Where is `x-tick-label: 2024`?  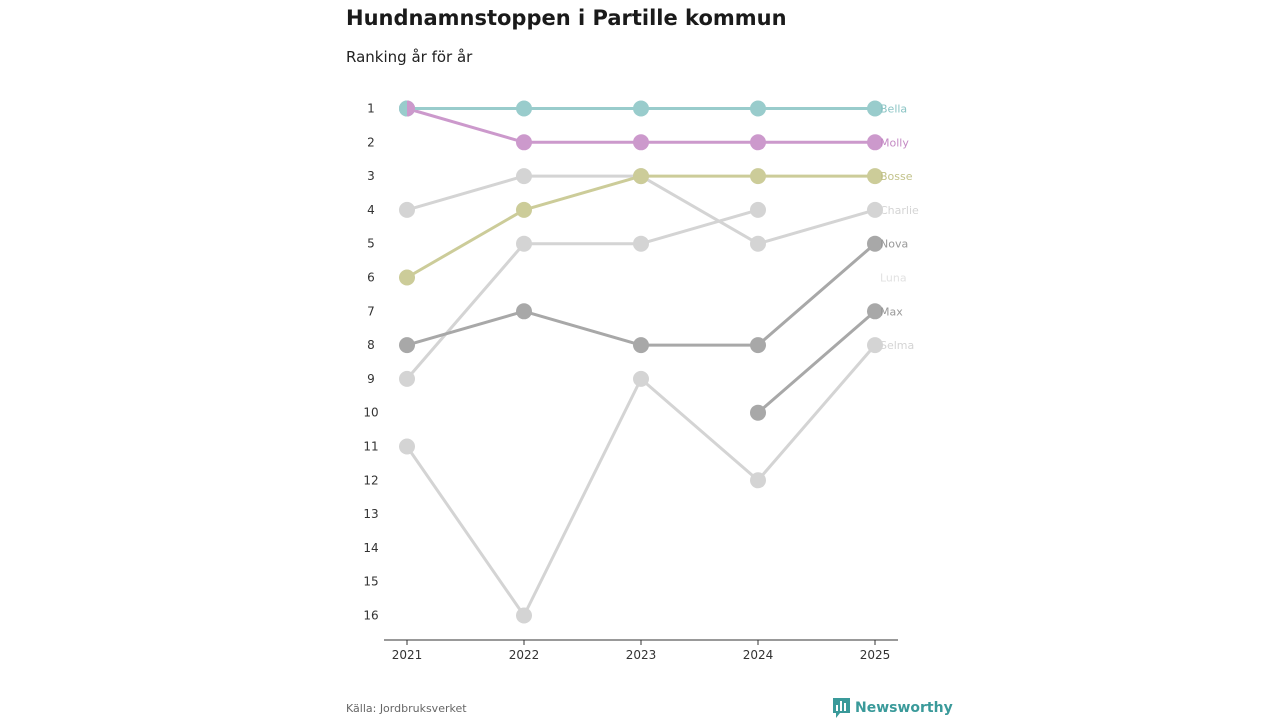
x-tick-label: 2024 is located at coordinates (758, 655).